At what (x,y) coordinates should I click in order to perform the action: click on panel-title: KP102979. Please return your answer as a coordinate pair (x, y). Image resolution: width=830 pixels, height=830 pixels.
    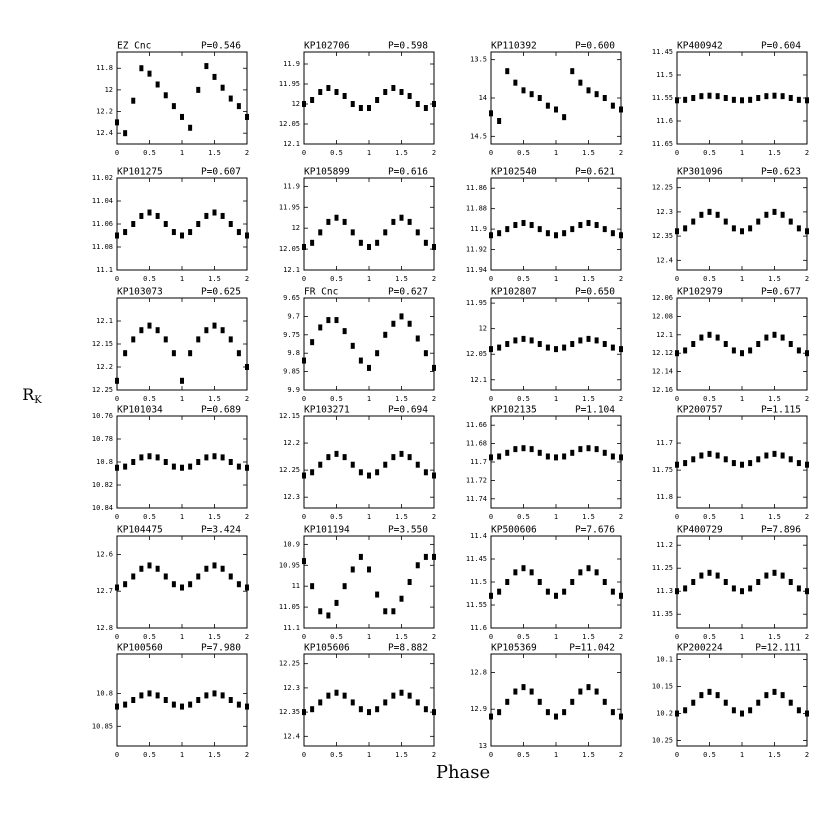
    Looking at the image, I should click on (700, 292).